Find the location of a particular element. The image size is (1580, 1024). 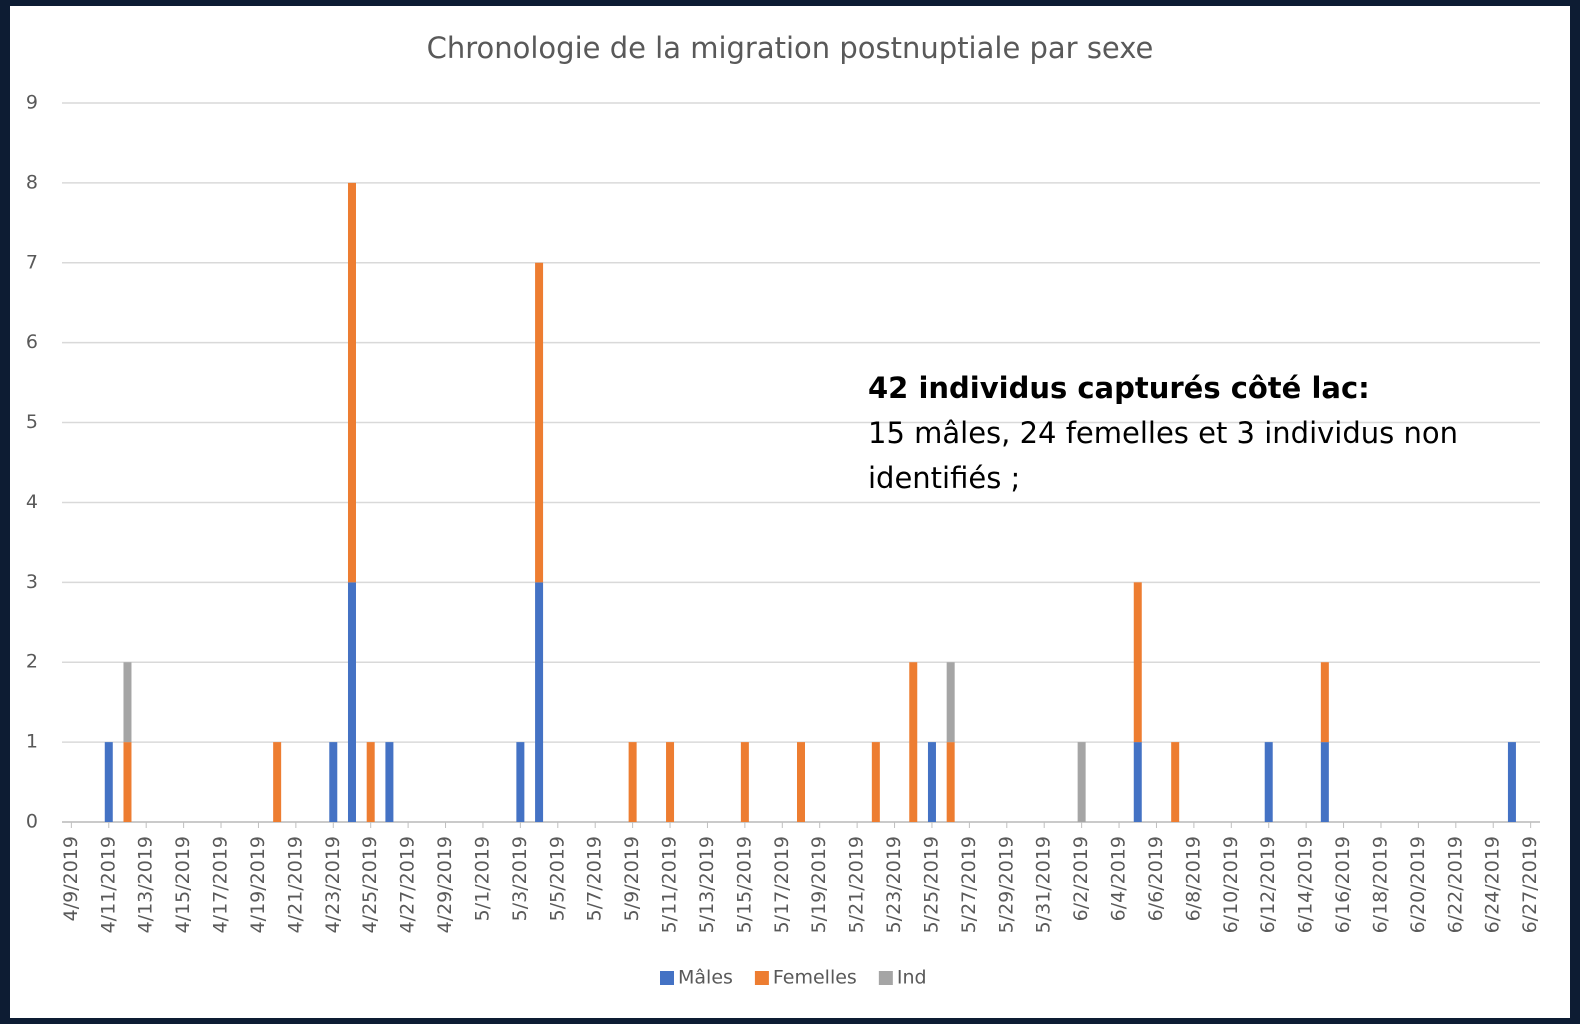

x-tick-label: 6/10/2019 is located at coordinates (1231, 884).